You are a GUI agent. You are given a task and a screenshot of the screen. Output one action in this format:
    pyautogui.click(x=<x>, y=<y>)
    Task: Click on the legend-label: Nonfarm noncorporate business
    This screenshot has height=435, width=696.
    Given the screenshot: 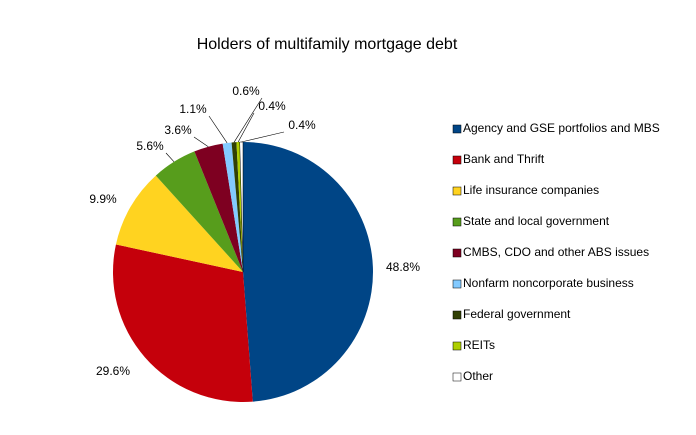 What is the action you would take?
    pyautogui.click(x=548, y=283)
    